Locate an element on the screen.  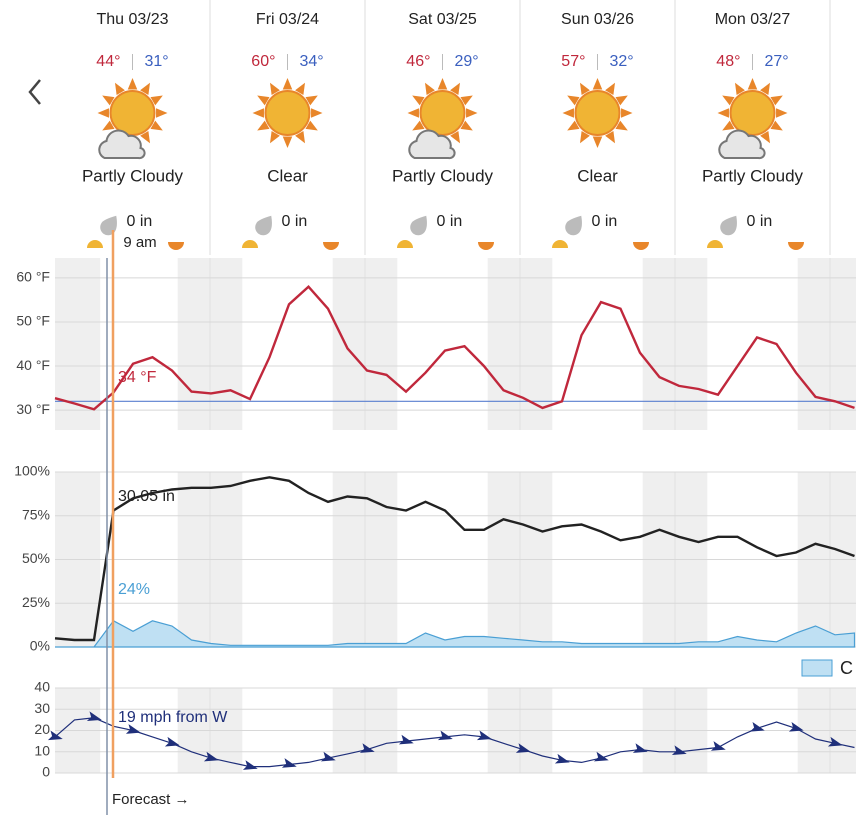
day-date: Sun 03/26 is located at coordinates (597, 19).